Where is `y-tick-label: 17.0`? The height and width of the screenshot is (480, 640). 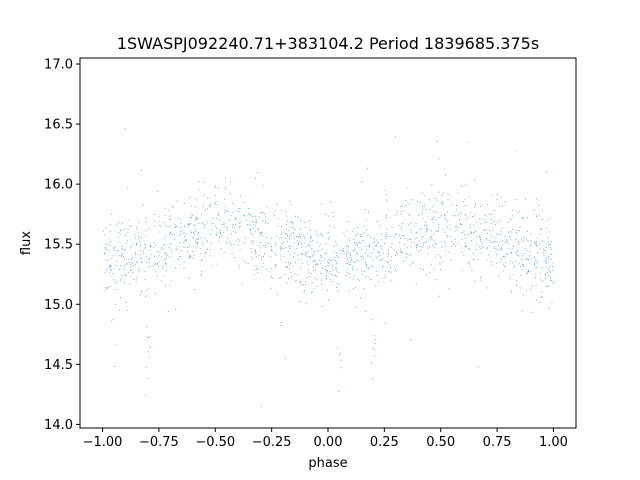
y-tick-label: 17.0 is located at coordinates (58, 65).